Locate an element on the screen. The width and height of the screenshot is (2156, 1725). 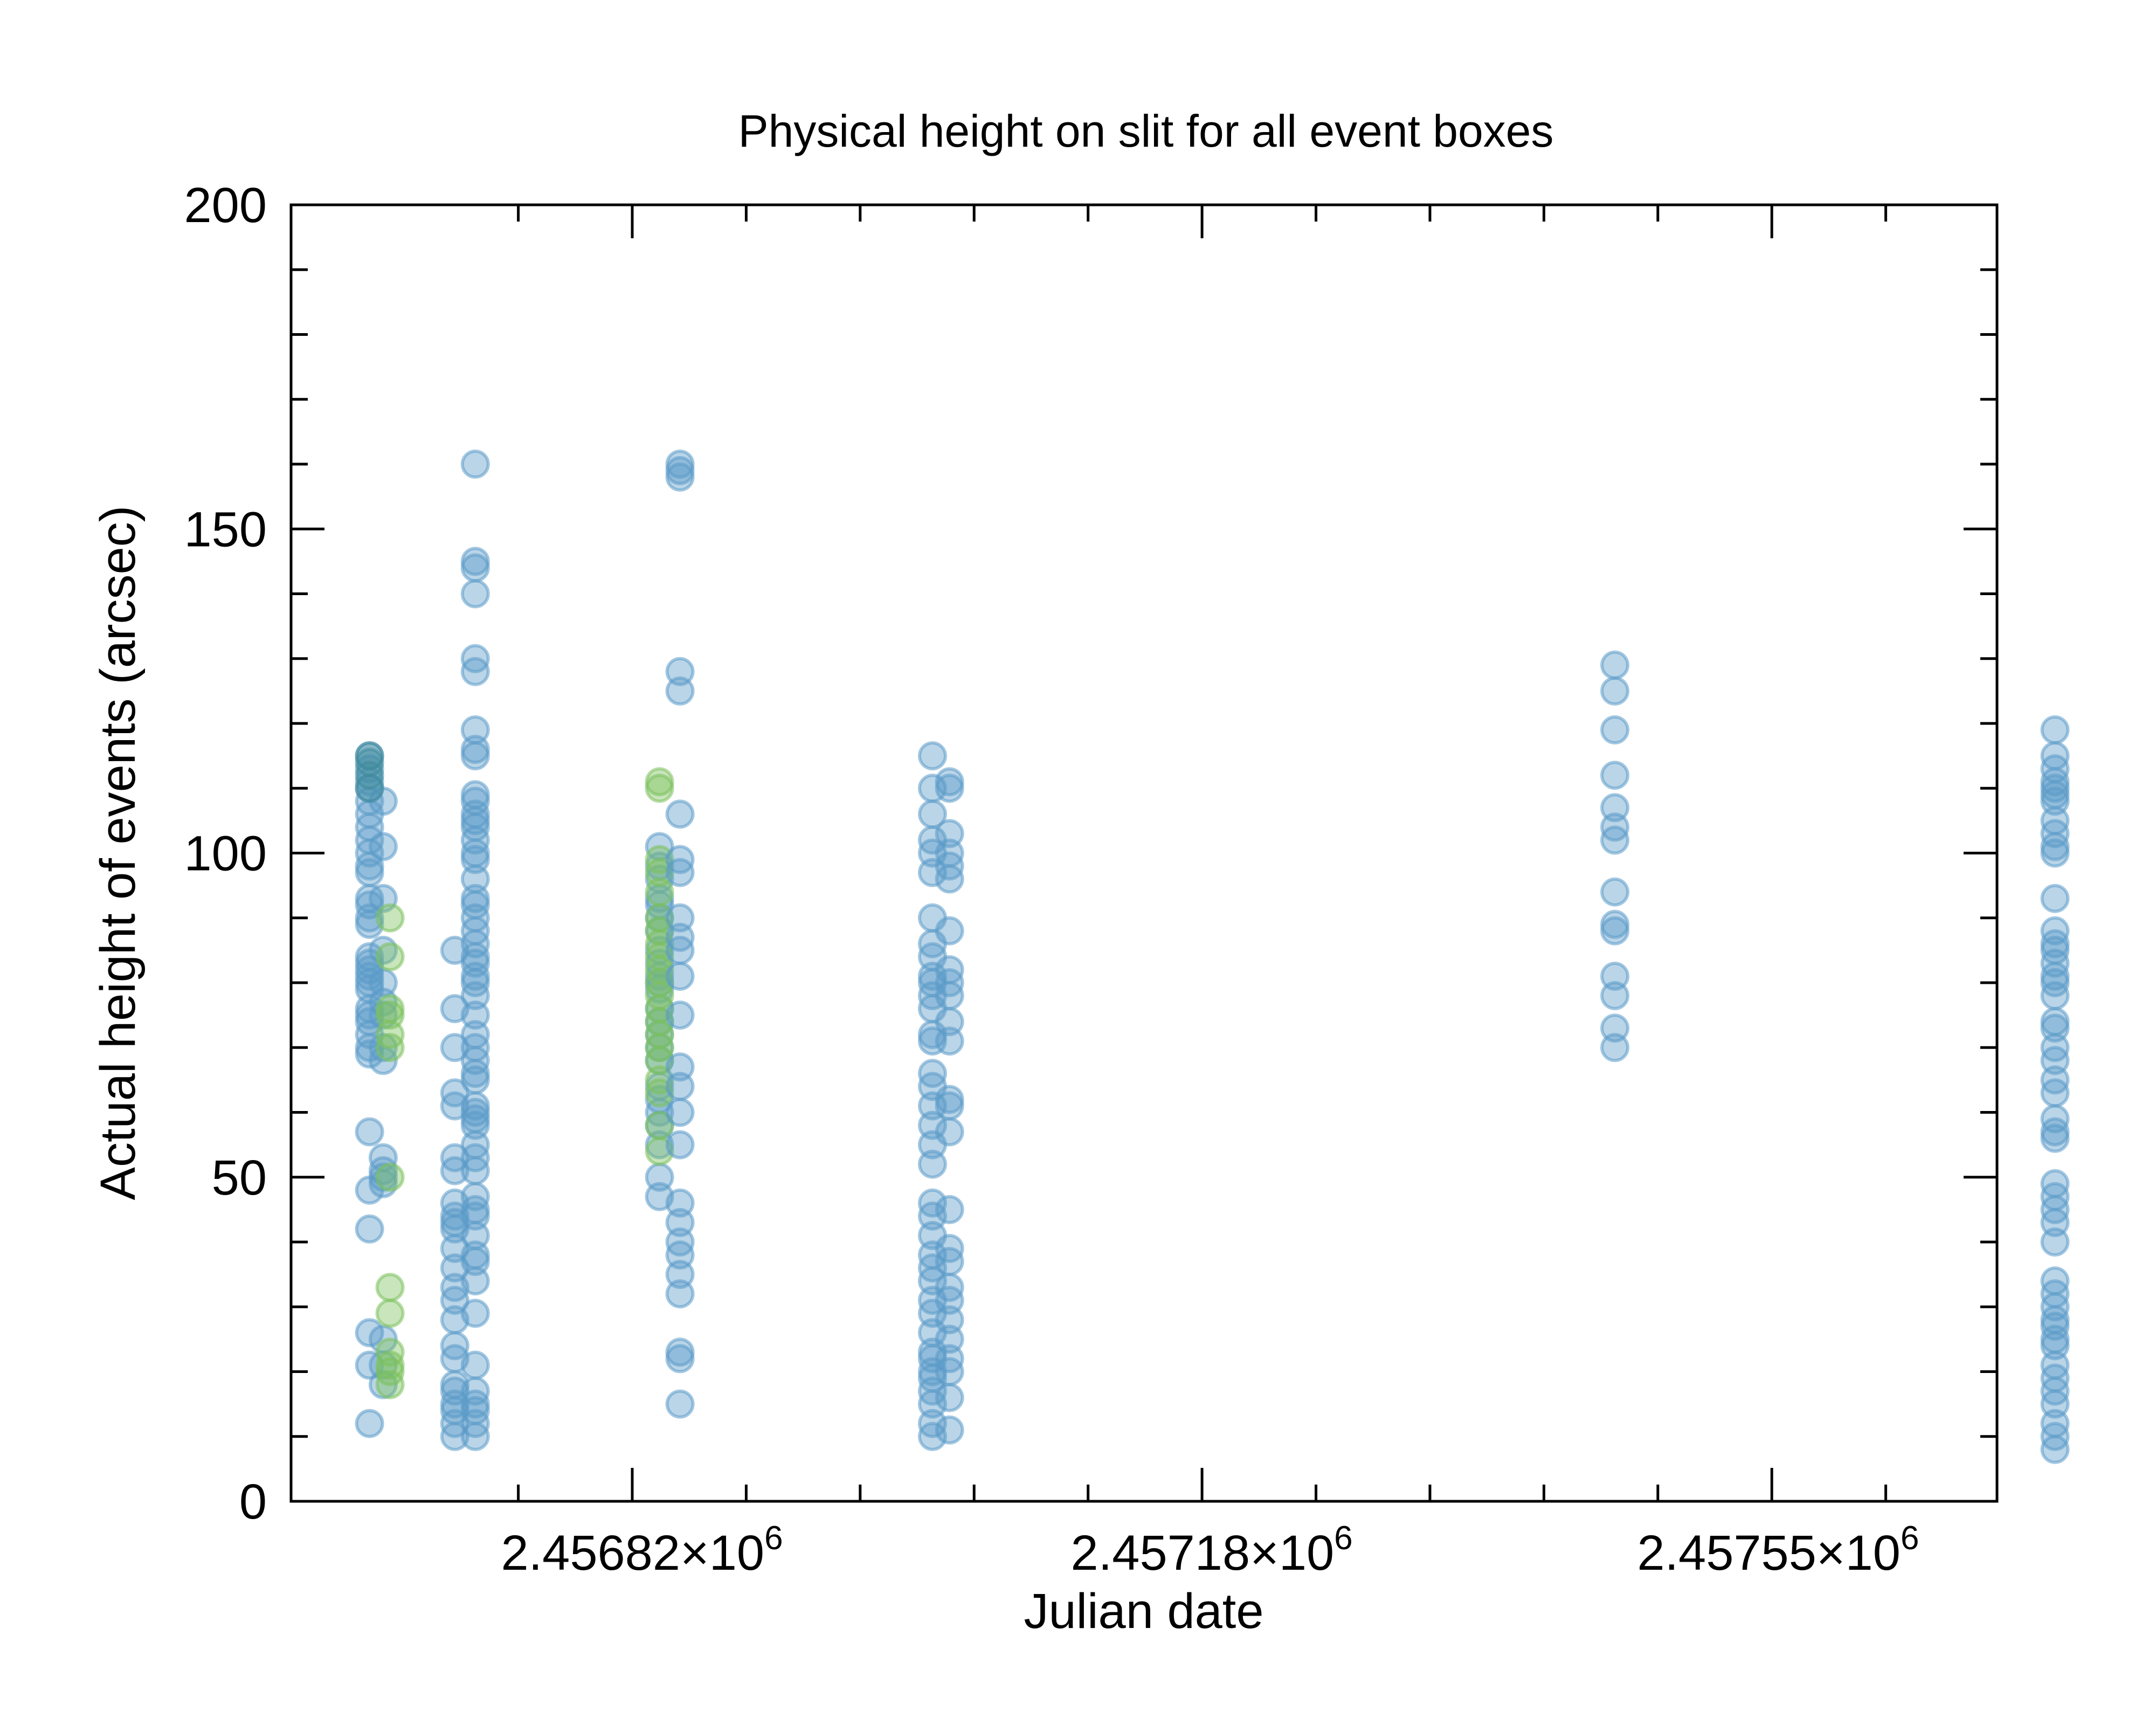
y-tick-label: 50 is located at coordinates (240, 1177).